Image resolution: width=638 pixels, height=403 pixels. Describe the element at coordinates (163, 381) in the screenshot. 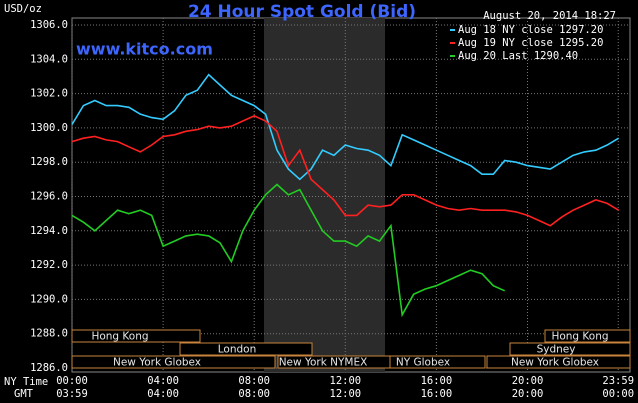

I see `x-tick-label: 04:00` at that location.